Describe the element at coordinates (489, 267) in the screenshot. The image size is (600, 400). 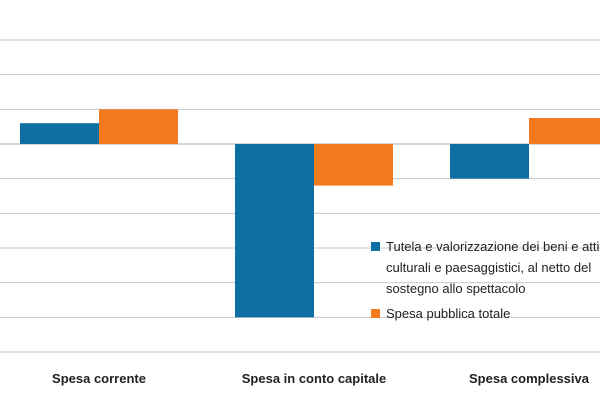
I see `legend-label-series-1-line-2: culturali e paesaggistici, al netto del` at that location.